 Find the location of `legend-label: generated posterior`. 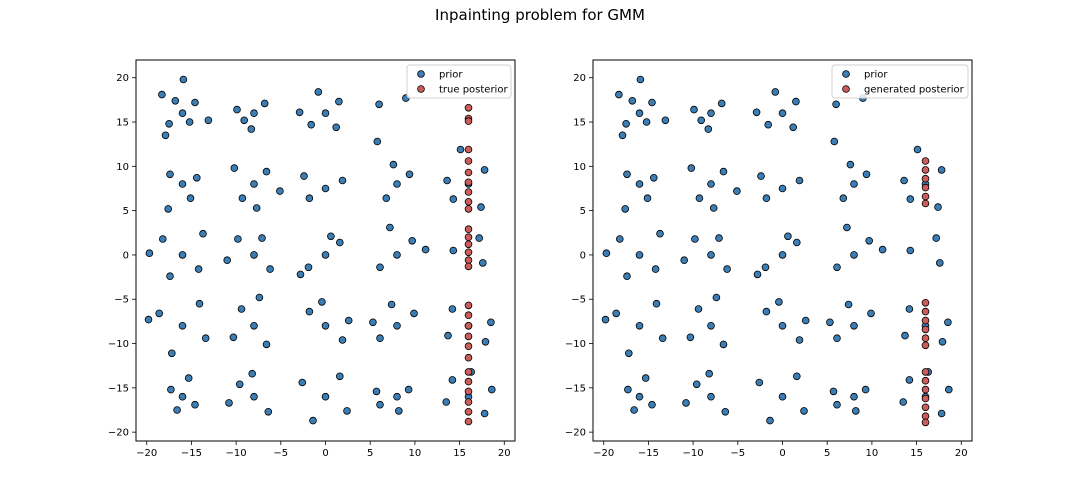

legend-label: generated posterior is located at coordinates (914, 90).